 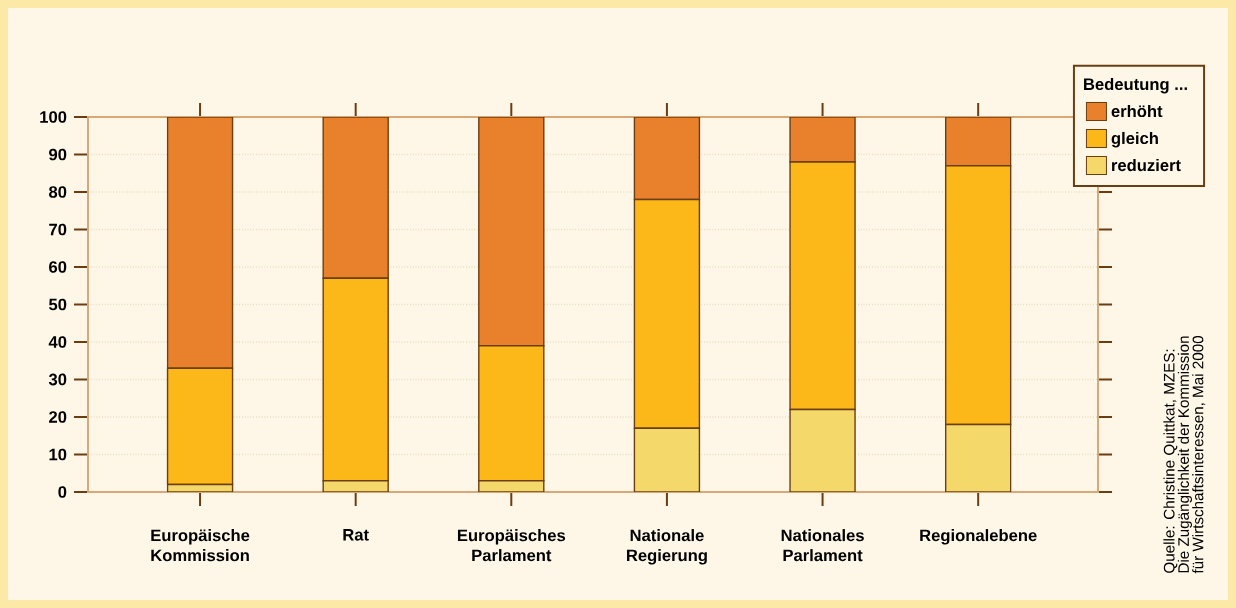 I want to click on y-tick-label: 0, so click(x=62, y=492).